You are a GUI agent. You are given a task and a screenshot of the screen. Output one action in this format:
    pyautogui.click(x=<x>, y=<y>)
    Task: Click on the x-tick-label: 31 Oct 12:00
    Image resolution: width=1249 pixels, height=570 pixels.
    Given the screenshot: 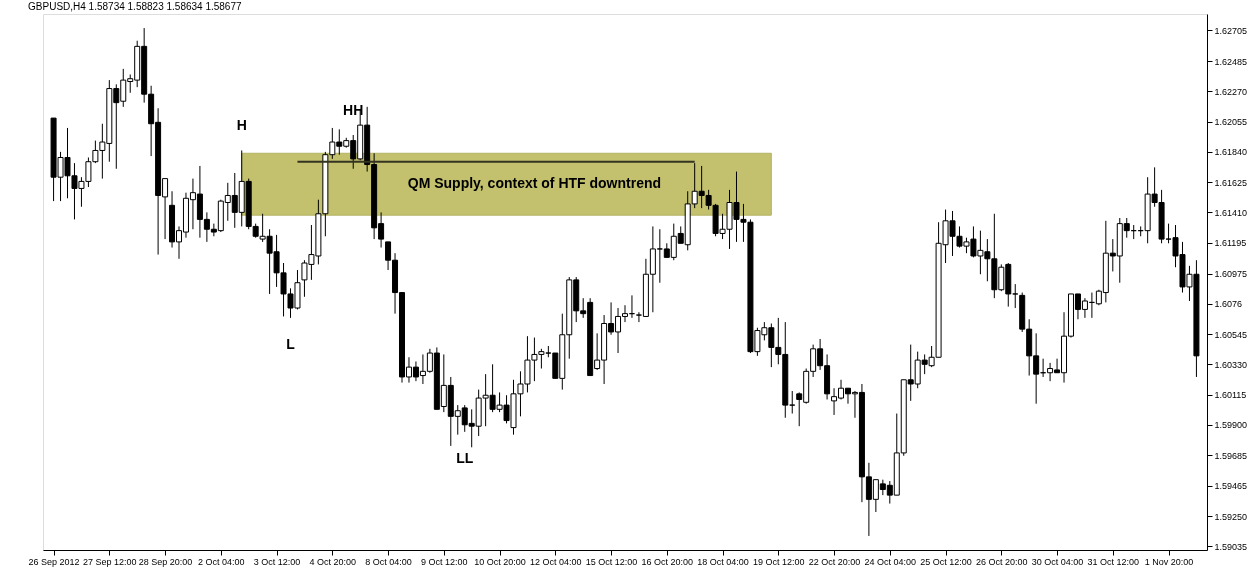 What is the action you would take?
    pyautogui.click(x=1113, y=561)
    